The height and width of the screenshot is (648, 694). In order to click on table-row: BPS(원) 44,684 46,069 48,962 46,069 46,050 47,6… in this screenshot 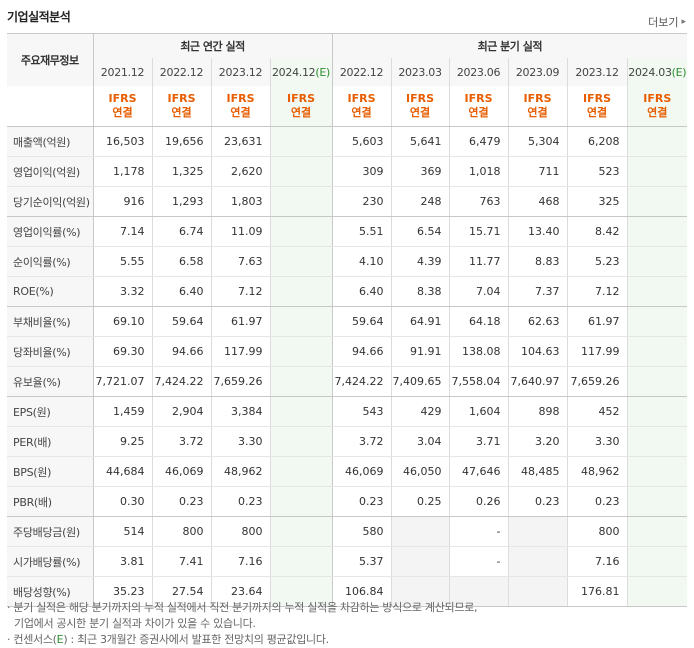, I will do `click(347, 471)`.